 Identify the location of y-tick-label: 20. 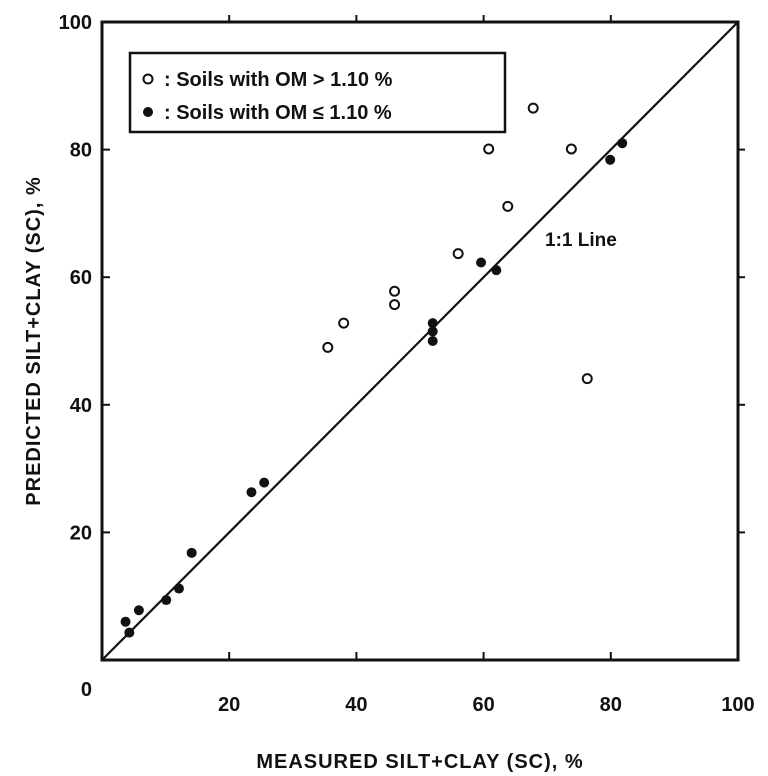
(81, 533).